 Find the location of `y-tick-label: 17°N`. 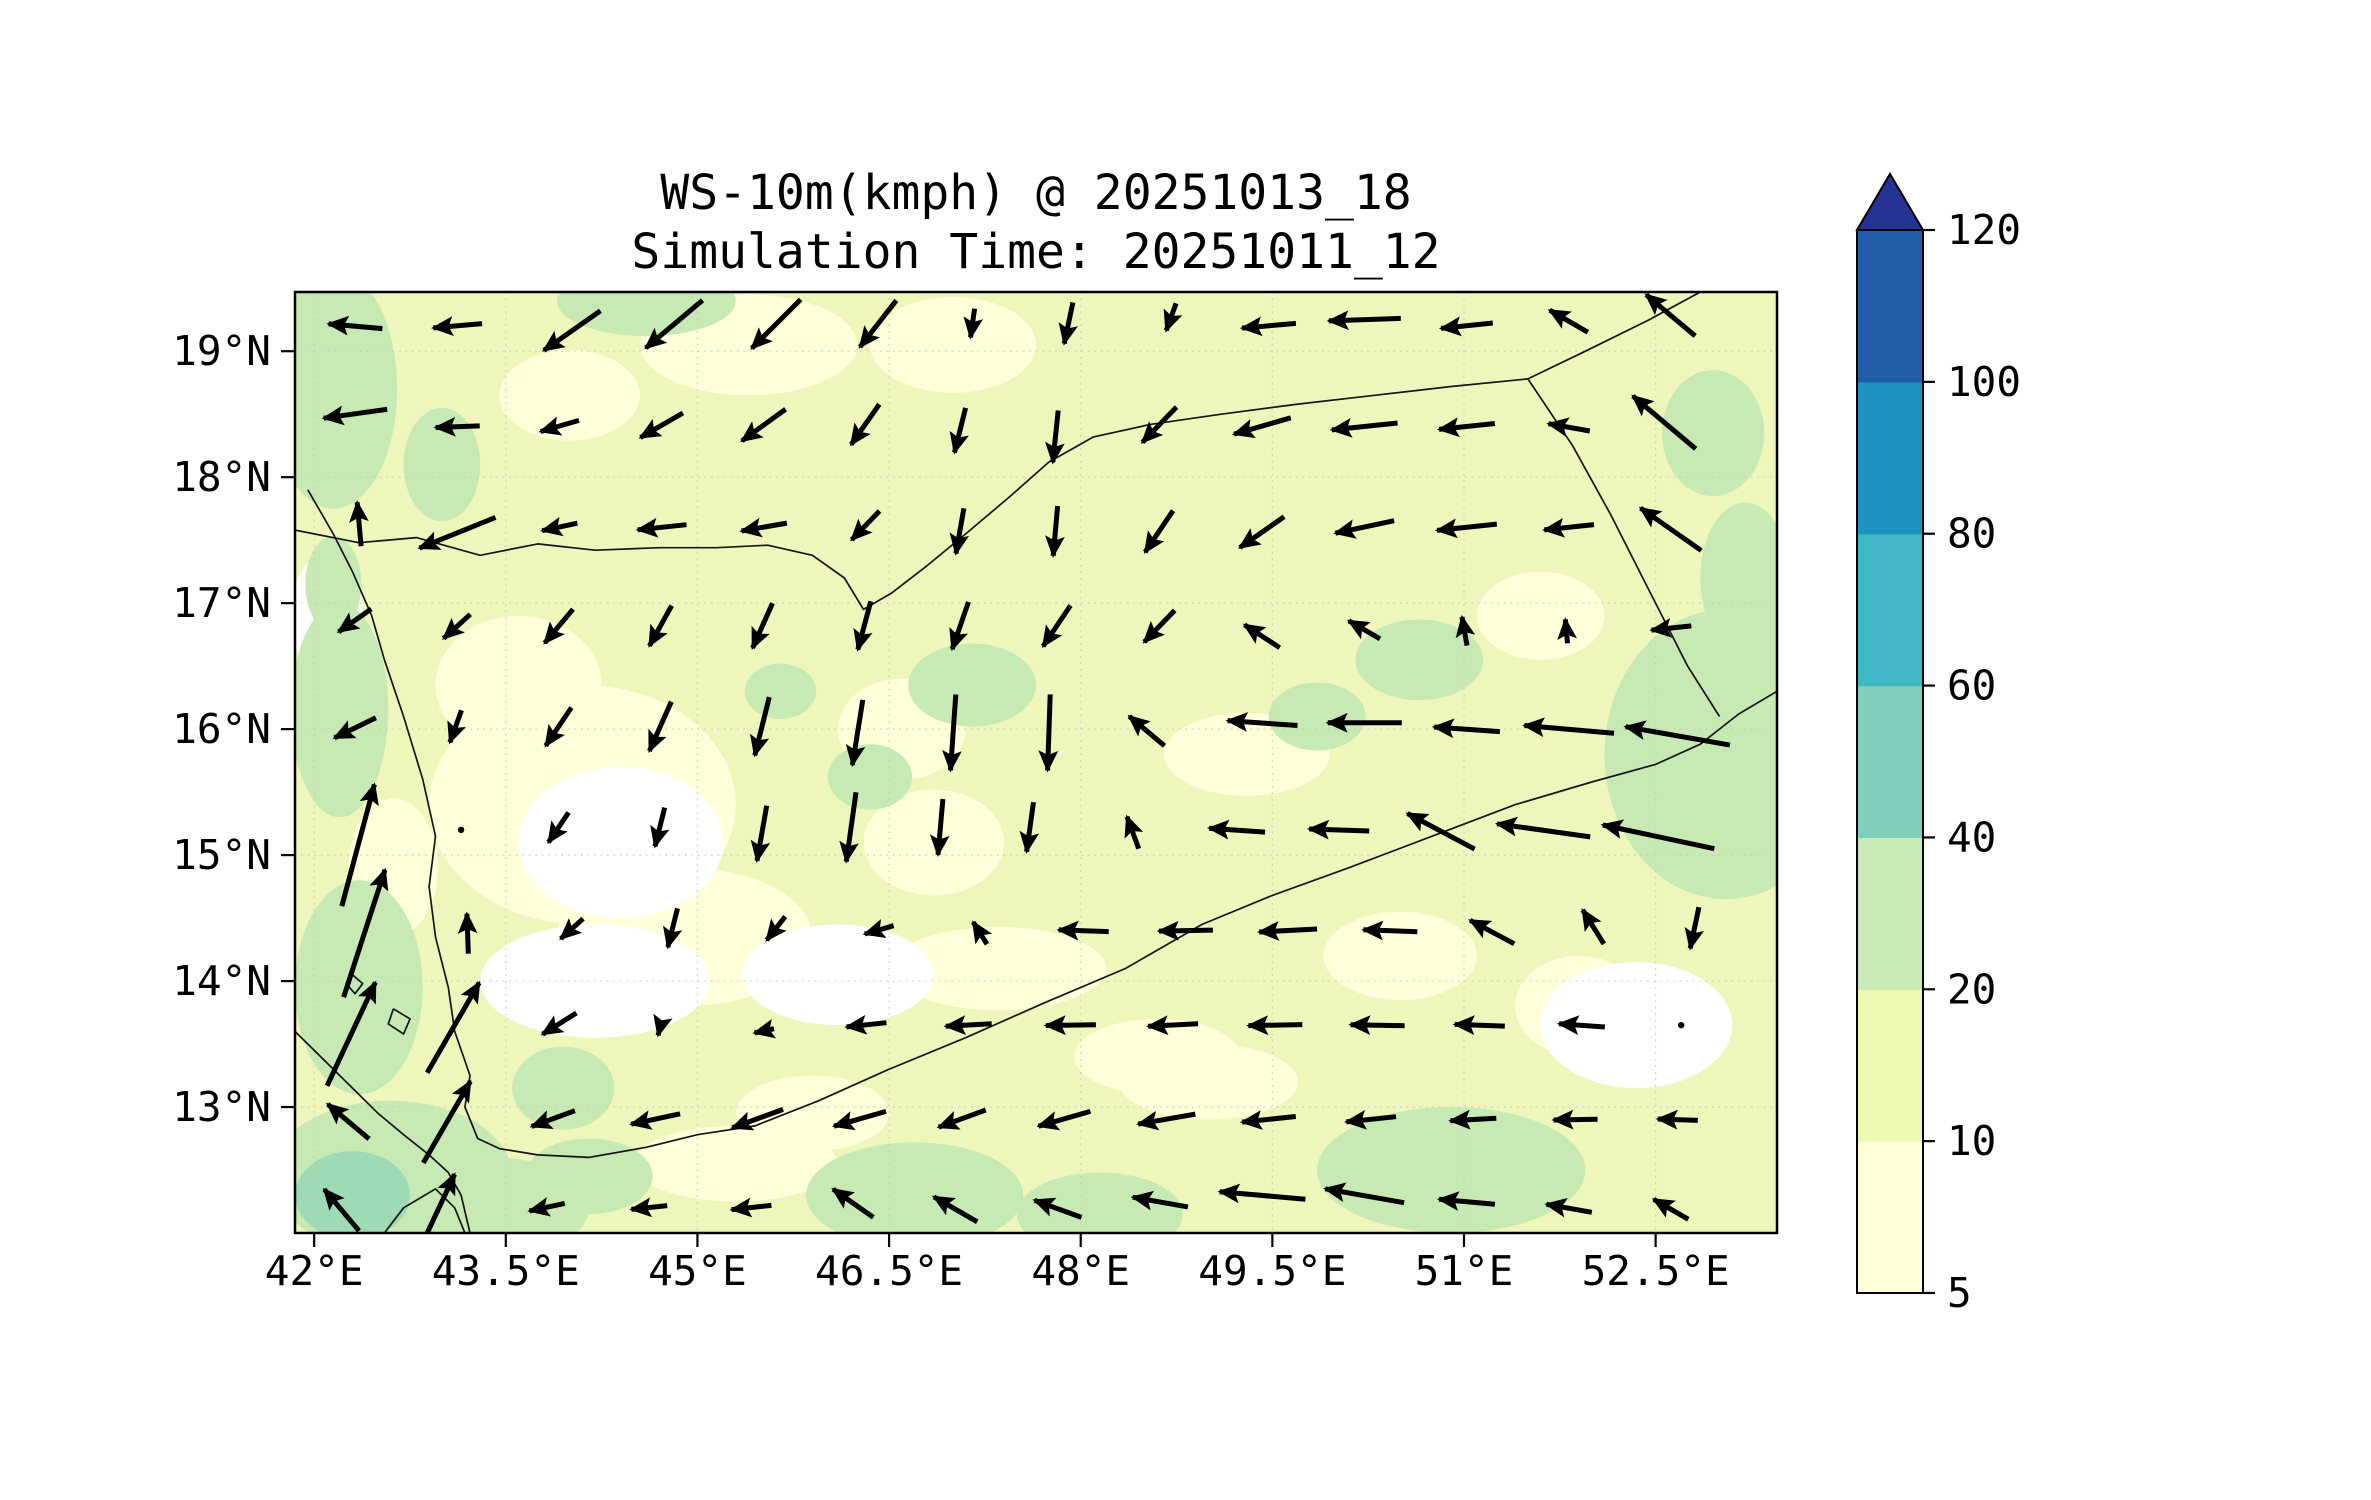

y-tick-label: 17°N is located at coordinates (221, 603).